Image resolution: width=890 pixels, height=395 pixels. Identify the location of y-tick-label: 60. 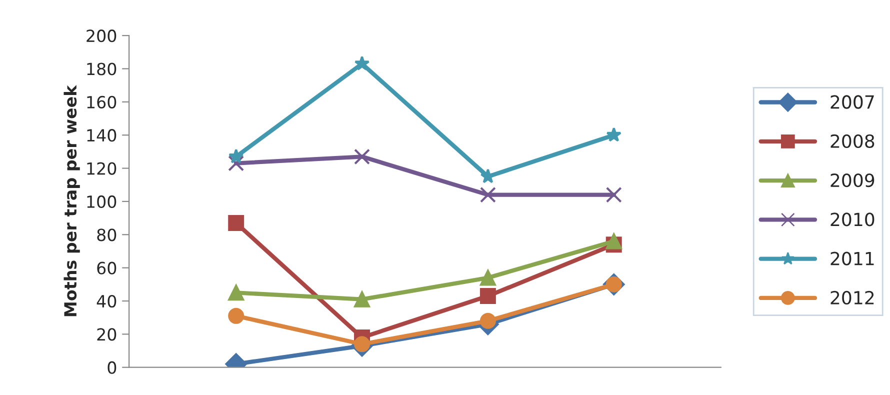
(106, 268).